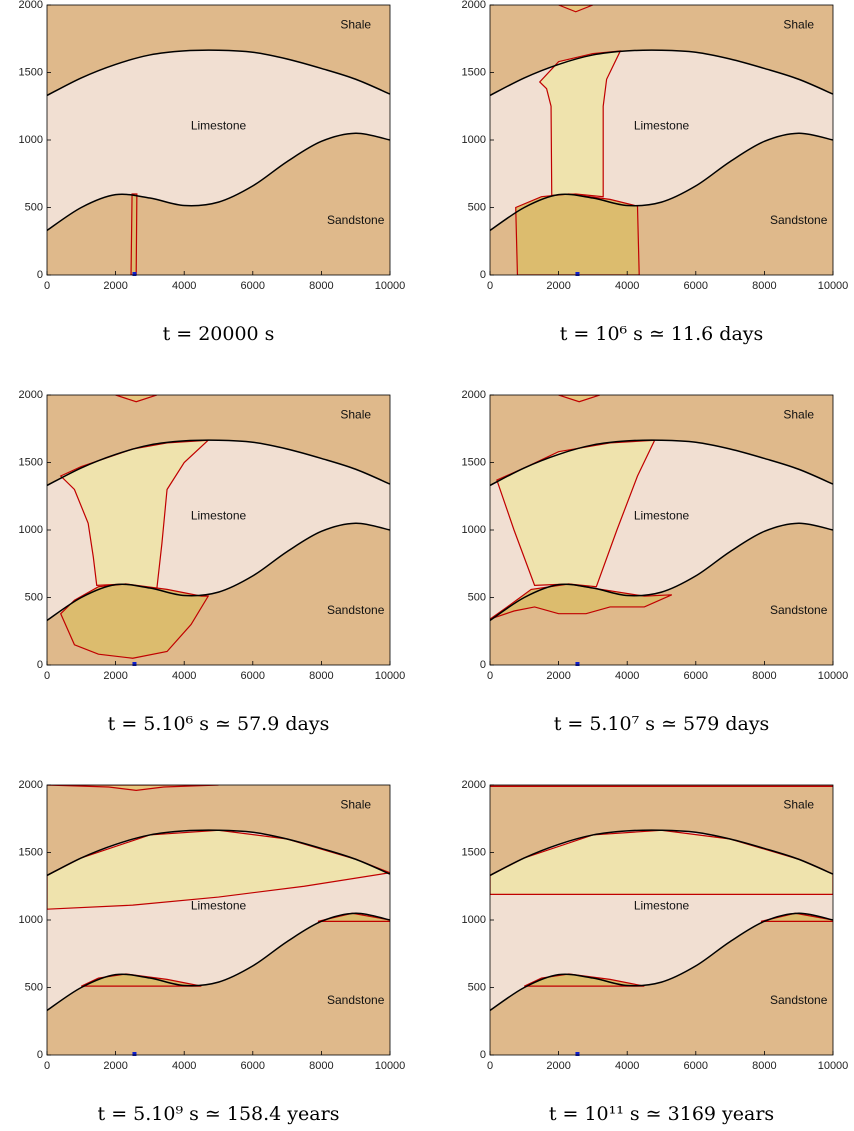 The width and height of the screenshot is (854, 1131). I want to click on caption: t = 10¹¹ s ≃ 3169 years, so click(661, 1114).